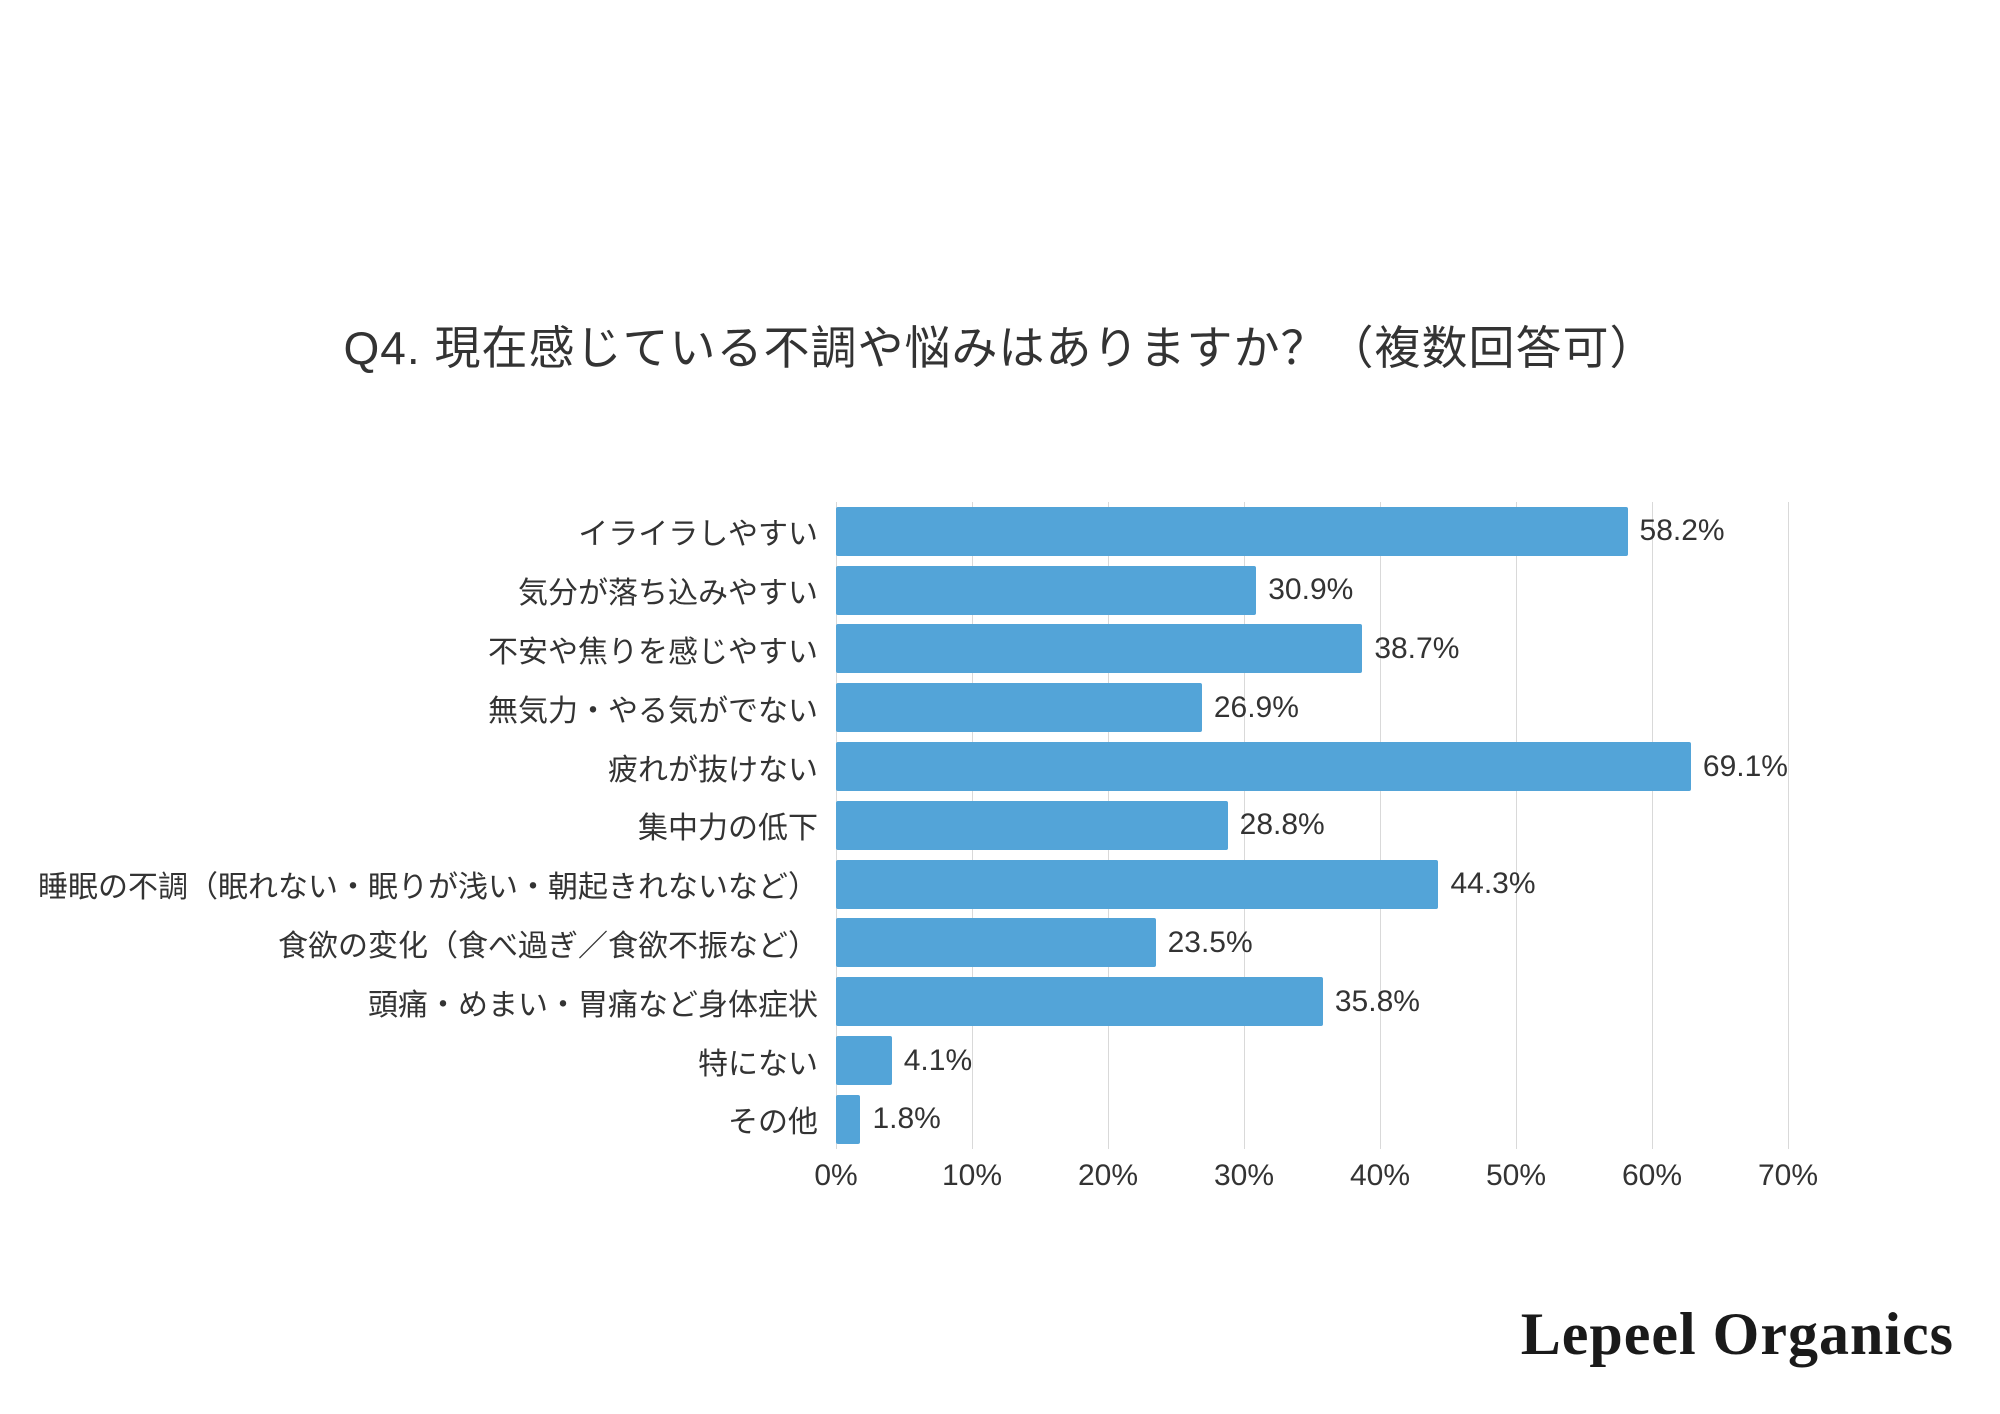 Image resolution: width=2000 pixels, height=1414 pixels. What do you see at coordinates (1682, 531) in the screenshot?
I see `value-label: 58.2%` at bounding box center [1682, 531].